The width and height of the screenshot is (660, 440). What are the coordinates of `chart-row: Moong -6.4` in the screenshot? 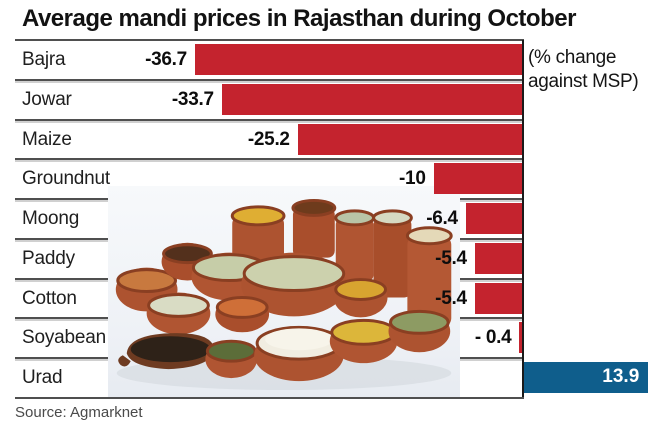 It's located at (331, 219).